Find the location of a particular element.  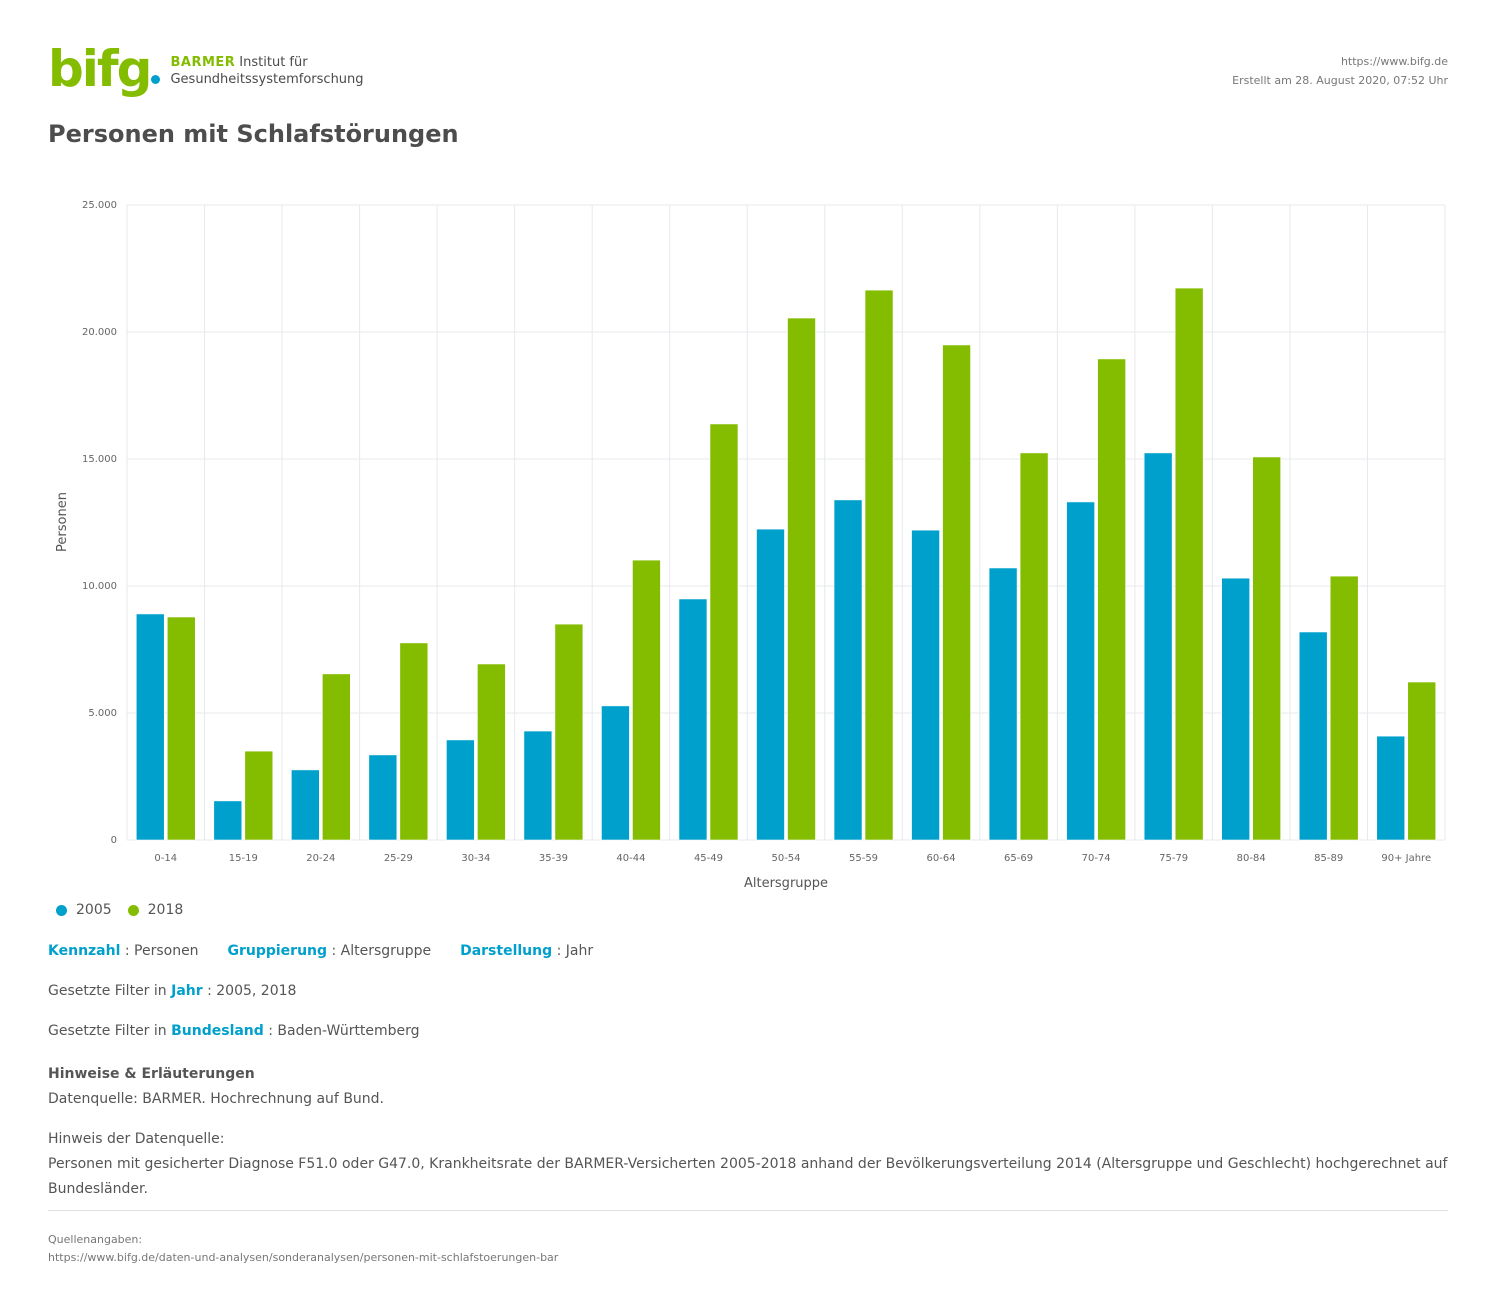

y-tick-label: 15.000 is located at coordinates (99, 459).